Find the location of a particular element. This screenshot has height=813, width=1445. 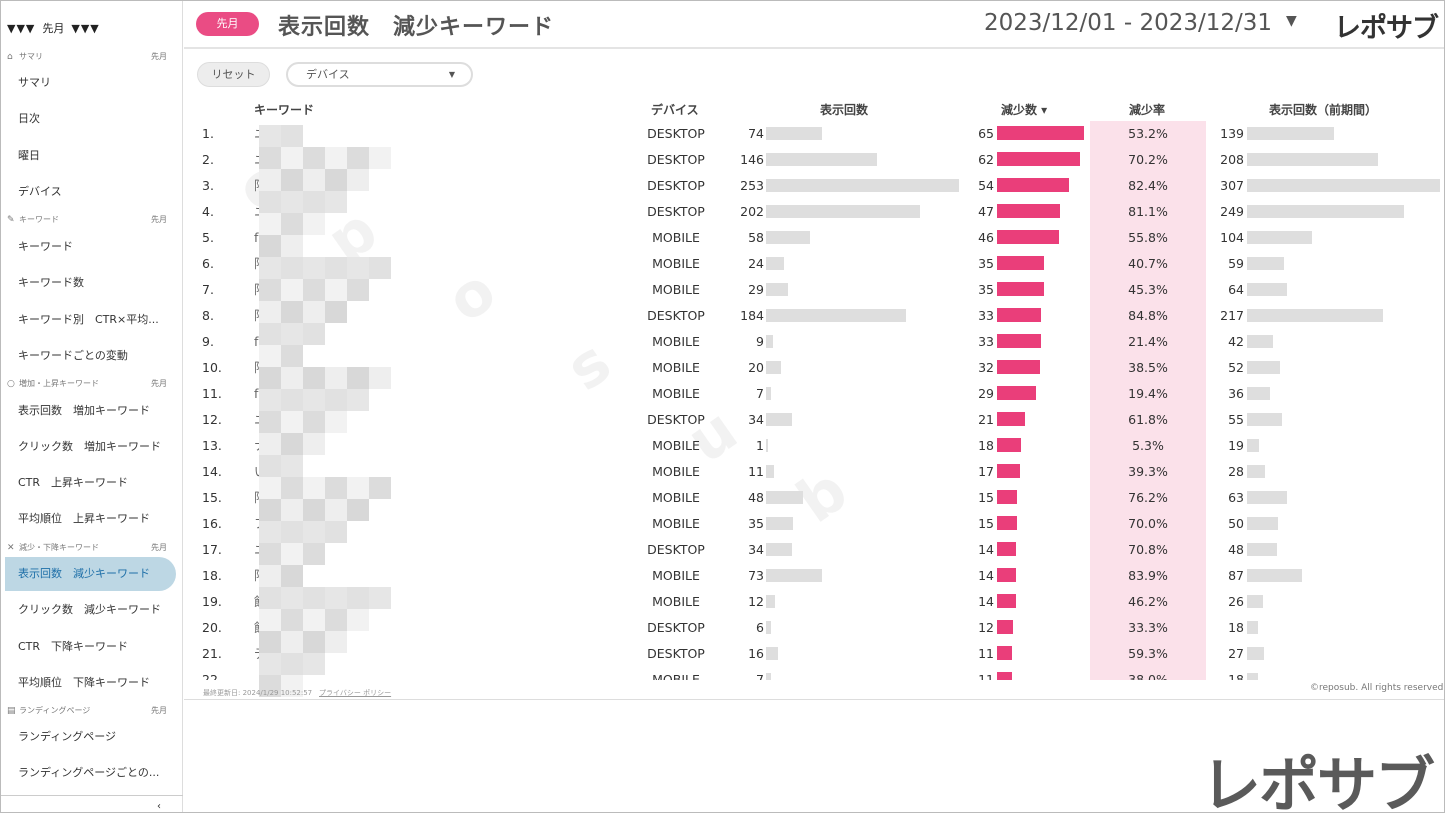

table-row: 16.フMOBILE351570.0%50 is located at coordinates (814, 524).